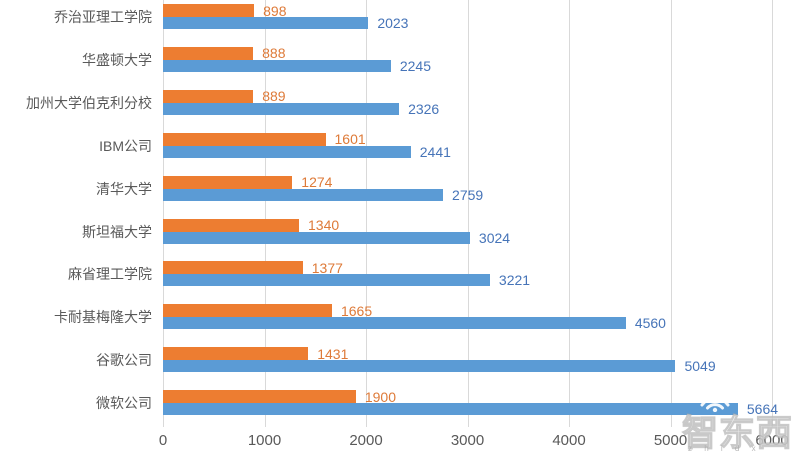  What do you see at coordinates (333, 353) in the screenshot?
I see `orange-series-value-label: 1431` at bounding box center [333, 353].